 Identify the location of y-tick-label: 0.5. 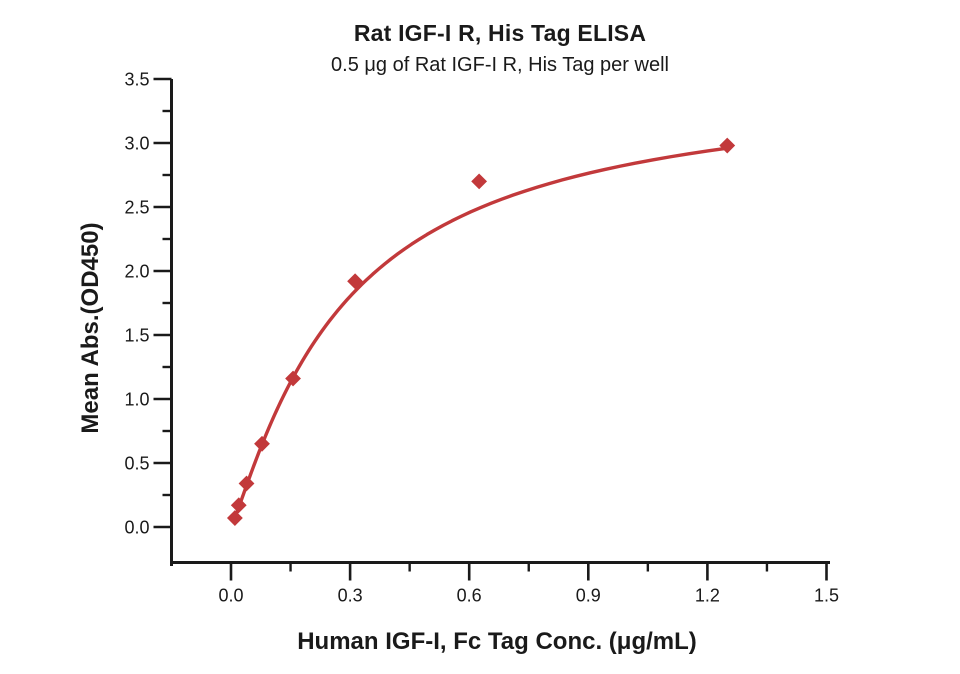
(136, 464).